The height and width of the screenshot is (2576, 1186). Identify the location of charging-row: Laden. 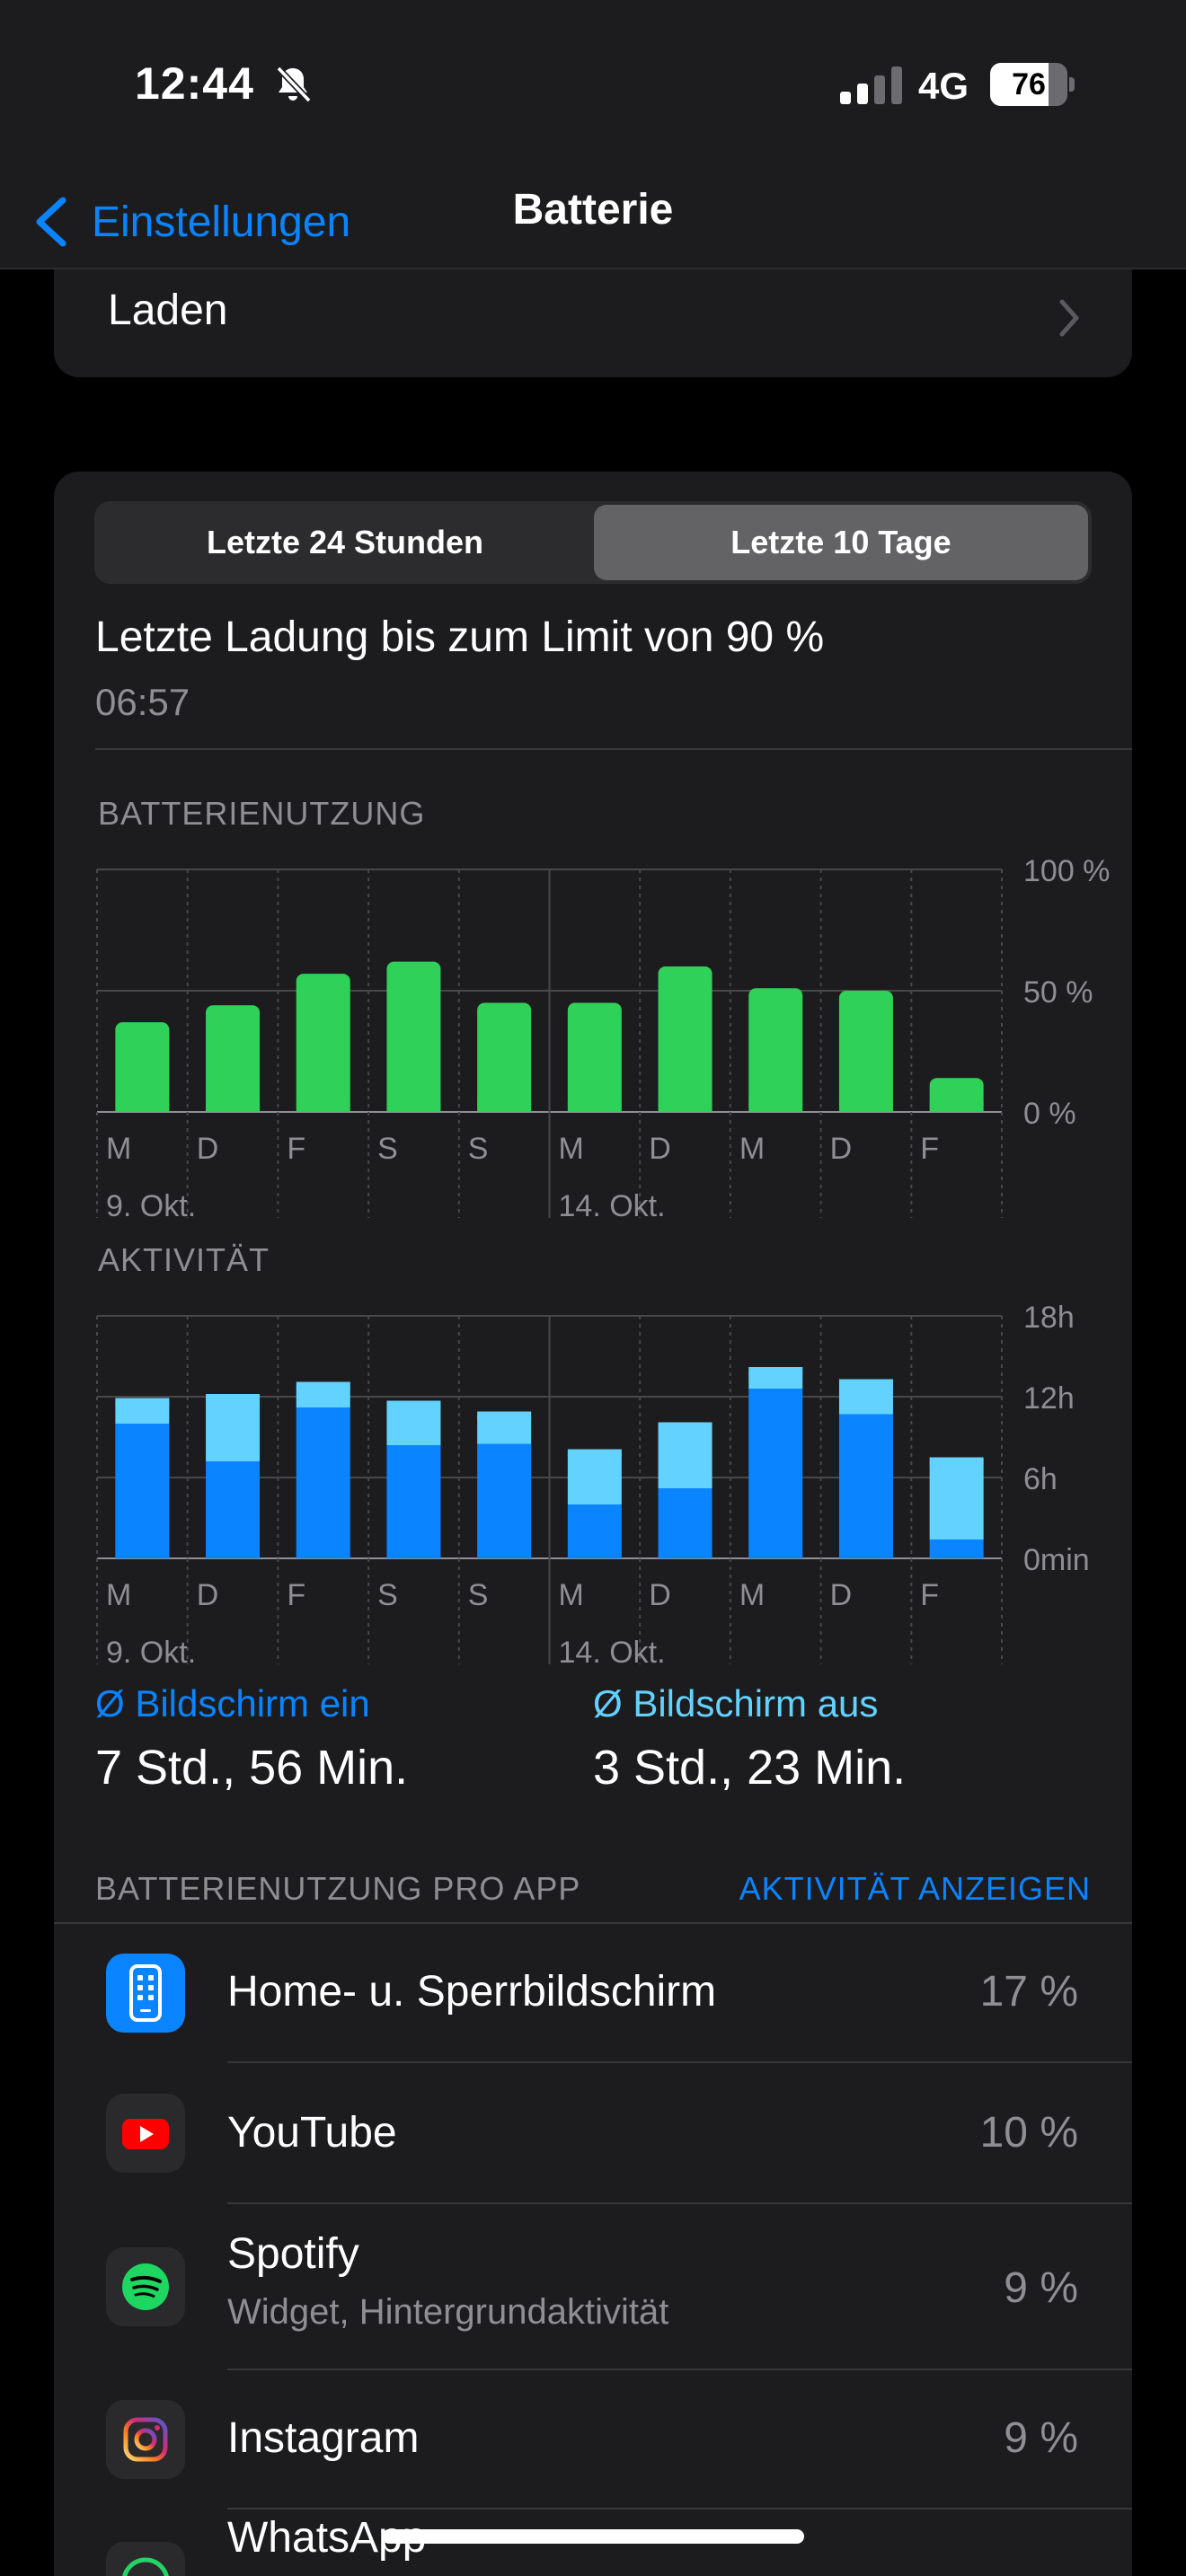
(593, 323).